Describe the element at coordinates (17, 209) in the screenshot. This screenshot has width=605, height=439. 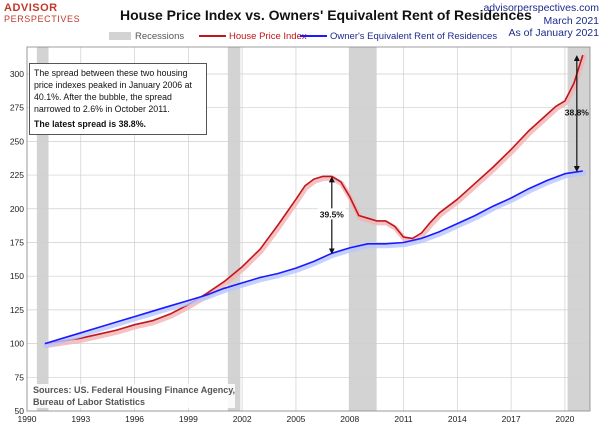
I see `y-tick-label: 200` at that location.